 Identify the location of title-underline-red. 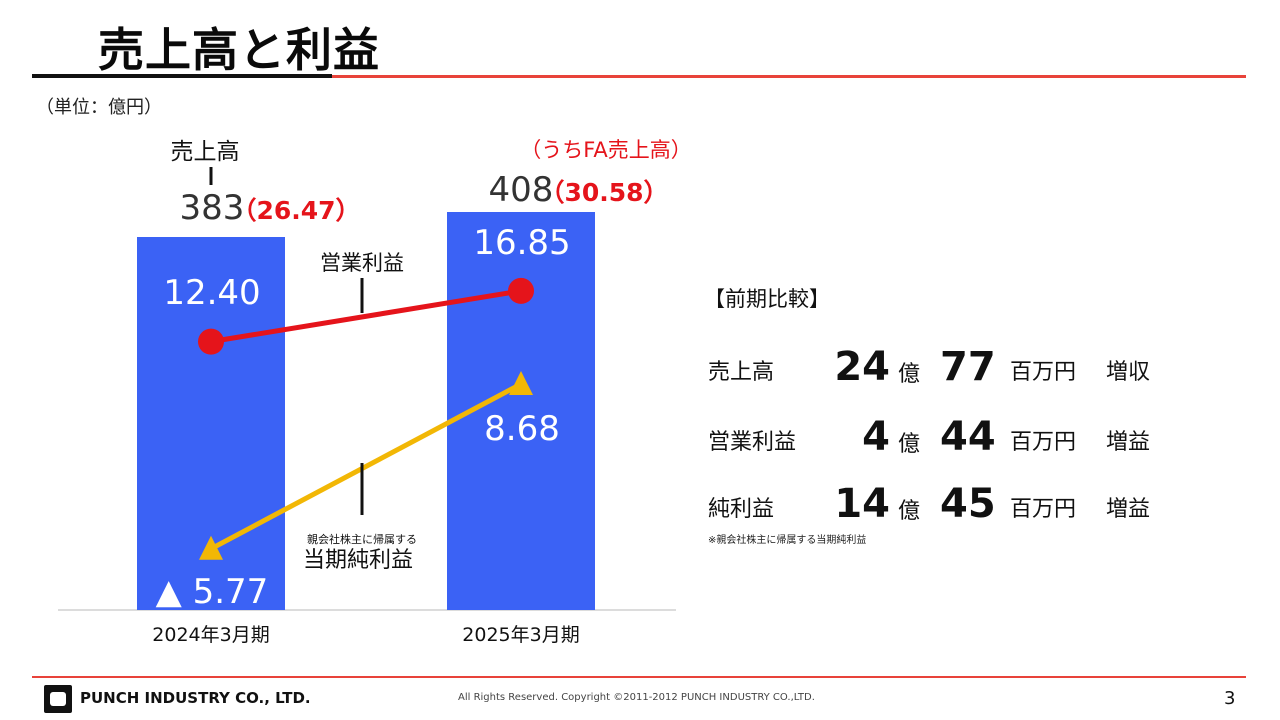
(789, 76).